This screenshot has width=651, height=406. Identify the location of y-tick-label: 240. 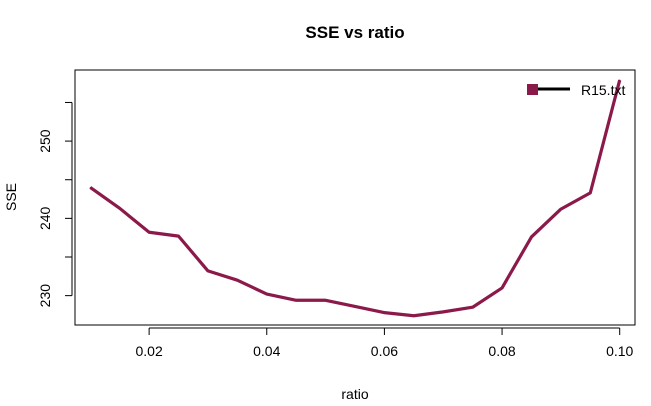
(45, 218).